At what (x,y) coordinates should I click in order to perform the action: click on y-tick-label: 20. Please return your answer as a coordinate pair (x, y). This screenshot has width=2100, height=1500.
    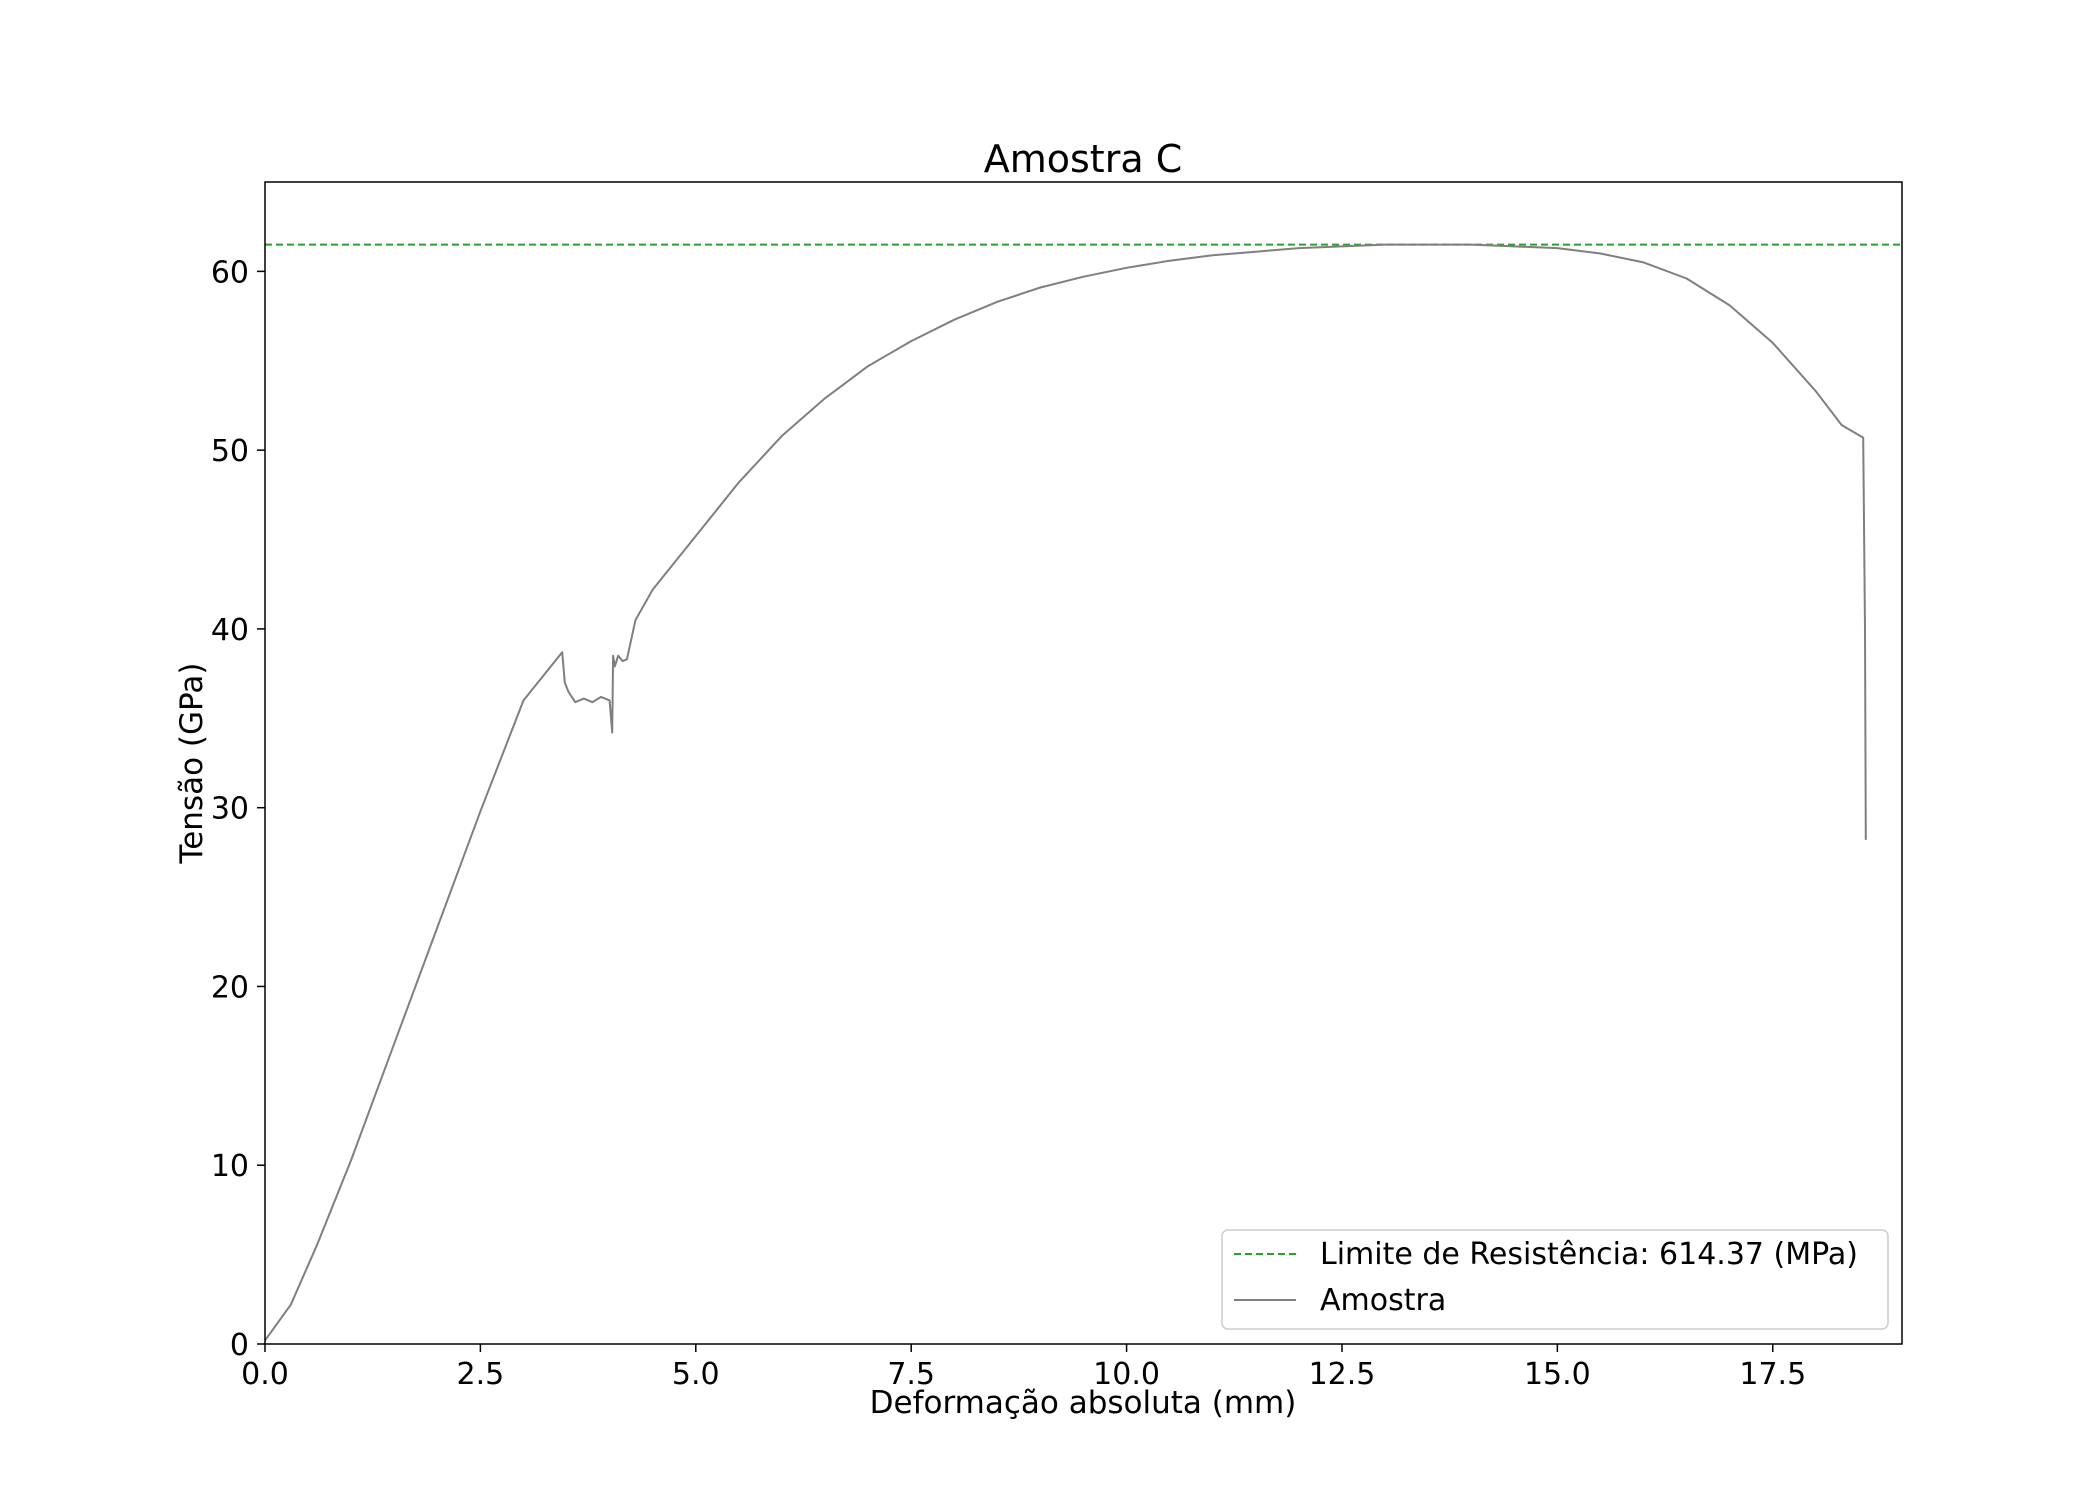
    Looking at the image, I should click on (230, 987).